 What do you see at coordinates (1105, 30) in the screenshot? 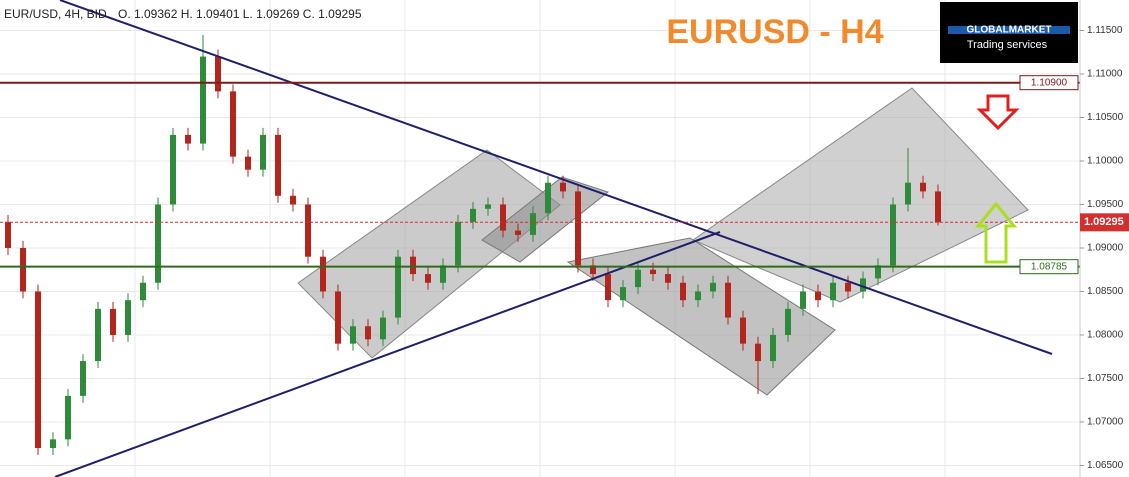
I see `y-tick-label: 1.11500` at bounding box center [1105, 30].